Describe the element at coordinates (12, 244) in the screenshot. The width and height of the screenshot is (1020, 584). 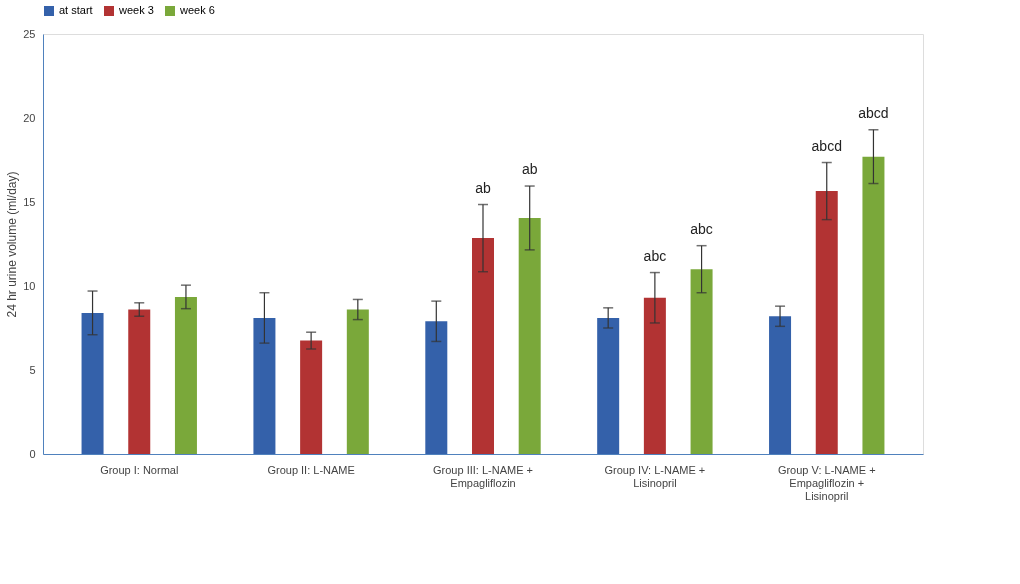
I see `y-axis-title: 24 hr urine volume (ml/day)` at that location.